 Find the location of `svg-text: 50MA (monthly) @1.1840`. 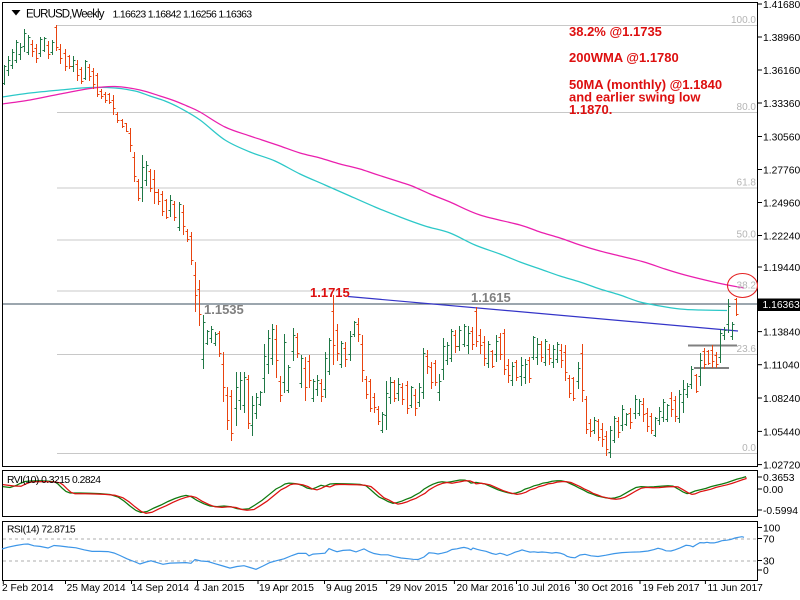

svg-text: 50MA (monthly) @1.1840 is located at coordinates (645, 84).